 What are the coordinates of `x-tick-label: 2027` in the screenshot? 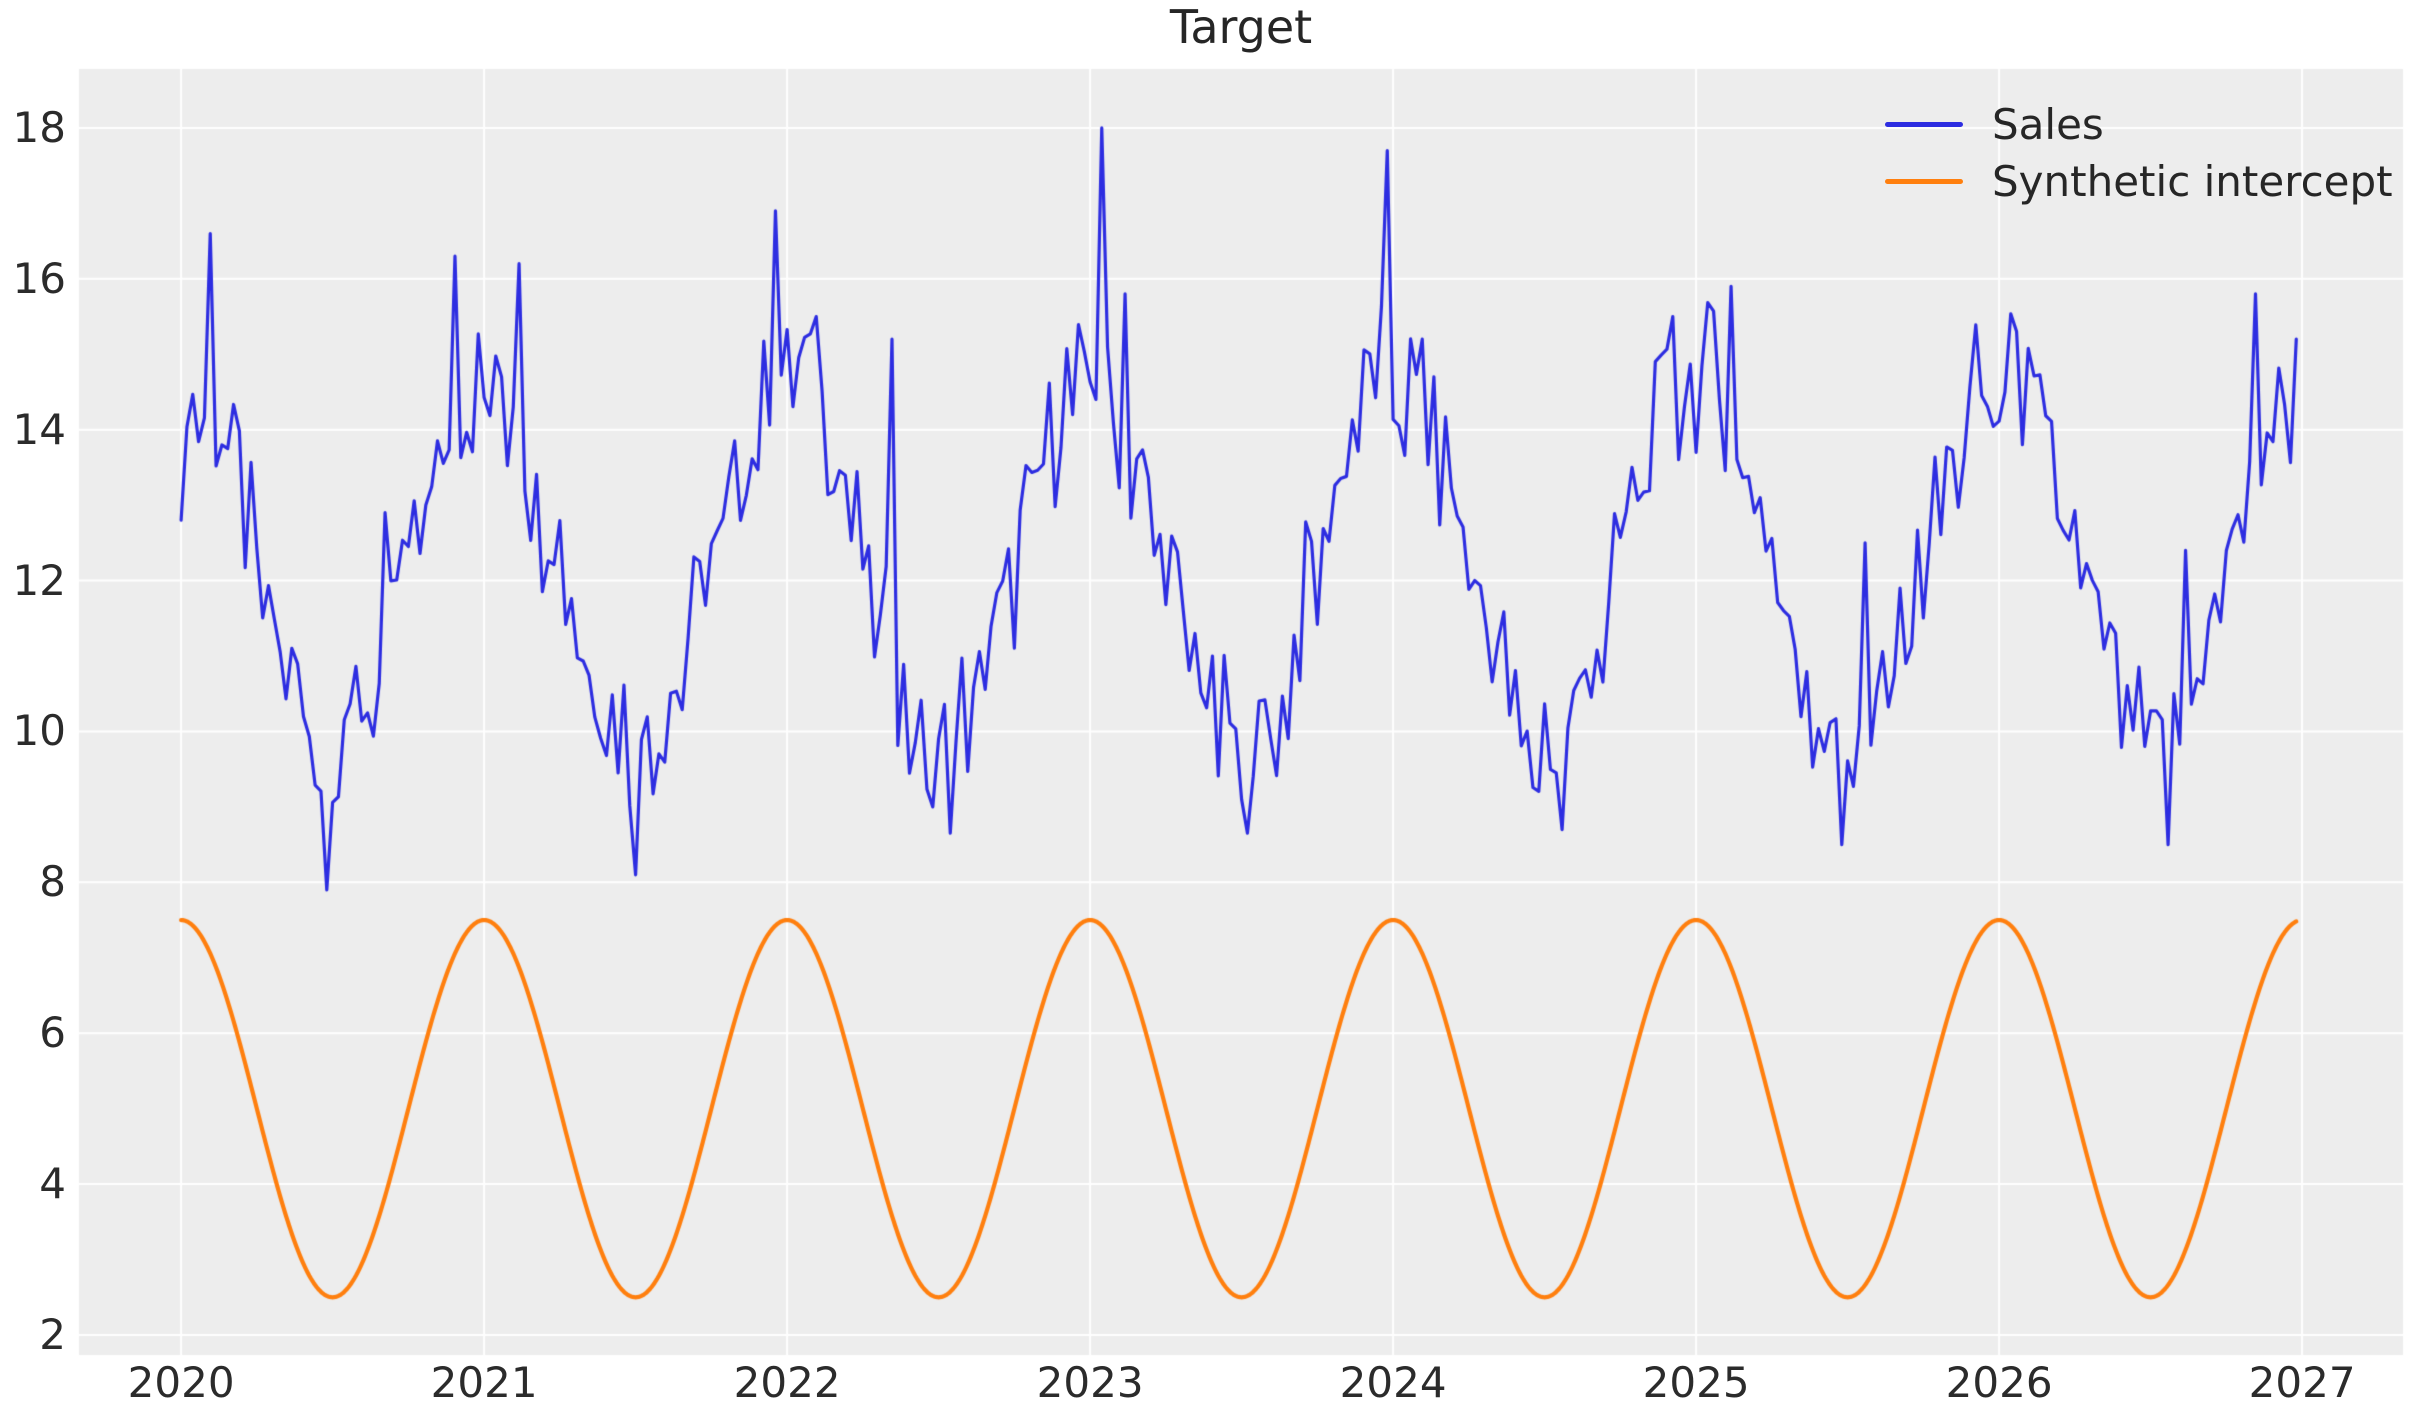 It's located at (2302, 1382).